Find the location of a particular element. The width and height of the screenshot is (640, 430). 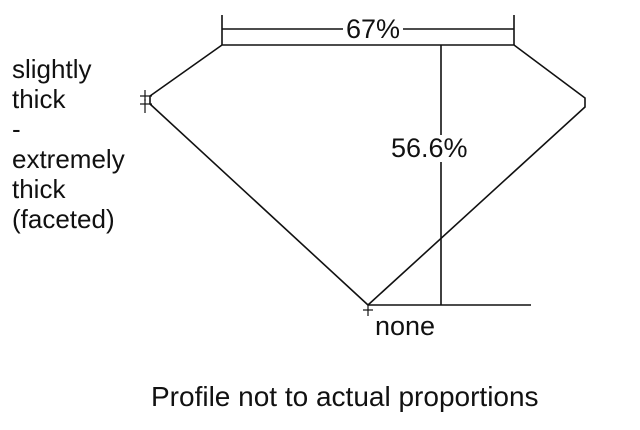

girdle-label-line: (faceted) is located at coordinates (63, 219).